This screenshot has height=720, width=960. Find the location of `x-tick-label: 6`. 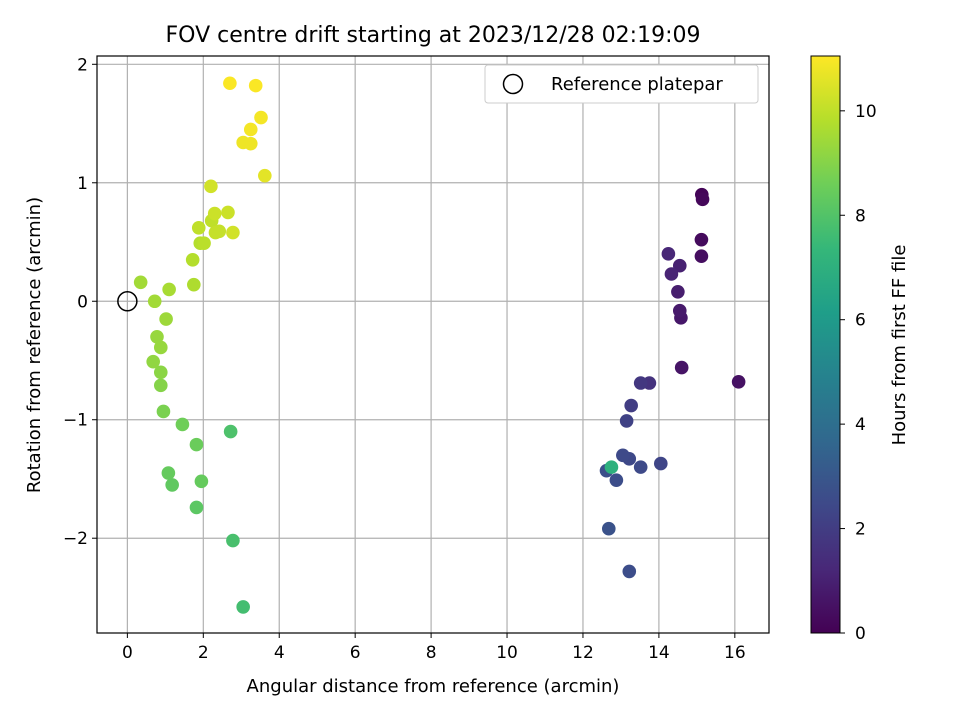

x-tick-label: 6 is located at coordinates (355, 653).